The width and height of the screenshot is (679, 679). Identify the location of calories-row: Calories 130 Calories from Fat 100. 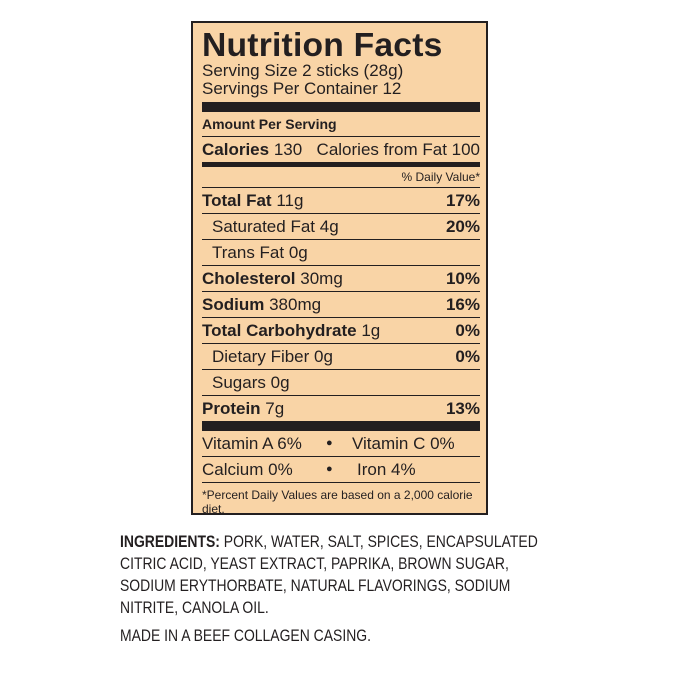
(341, 149).